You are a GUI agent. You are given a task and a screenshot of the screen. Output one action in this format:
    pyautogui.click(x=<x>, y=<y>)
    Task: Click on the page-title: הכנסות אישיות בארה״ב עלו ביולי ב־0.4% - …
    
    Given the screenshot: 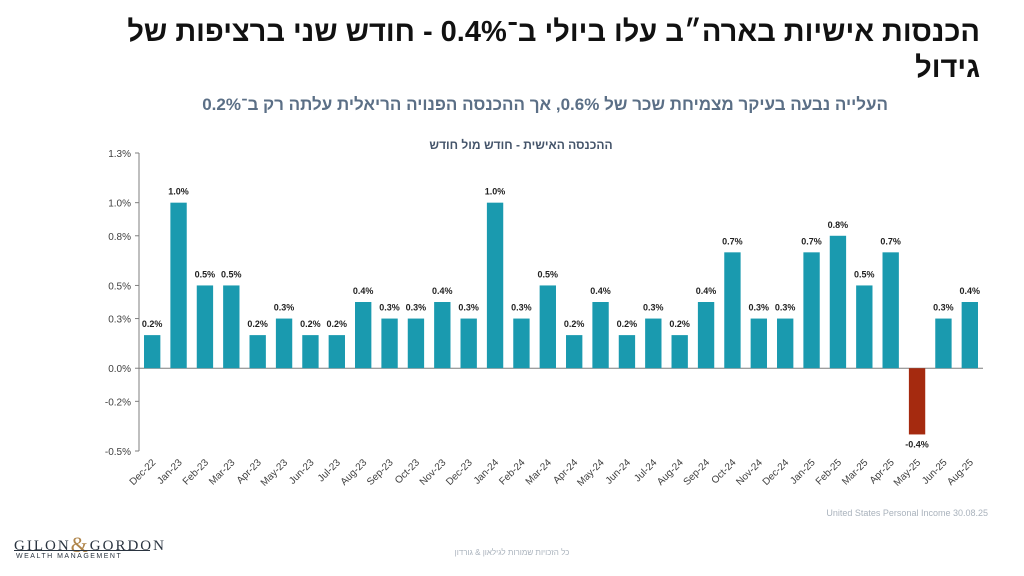 What is the action you would take?
    pyautogui.click(x=553, y=50)
    